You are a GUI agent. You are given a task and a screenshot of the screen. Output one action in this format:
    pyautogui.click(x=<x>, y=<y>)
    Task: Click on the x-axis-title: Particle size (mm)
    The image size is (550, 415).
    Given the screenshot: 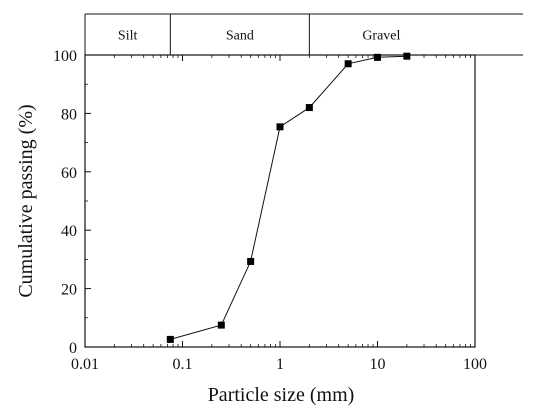 What is the action you would take?
    pyautogui.click(x=281, y=395)
    